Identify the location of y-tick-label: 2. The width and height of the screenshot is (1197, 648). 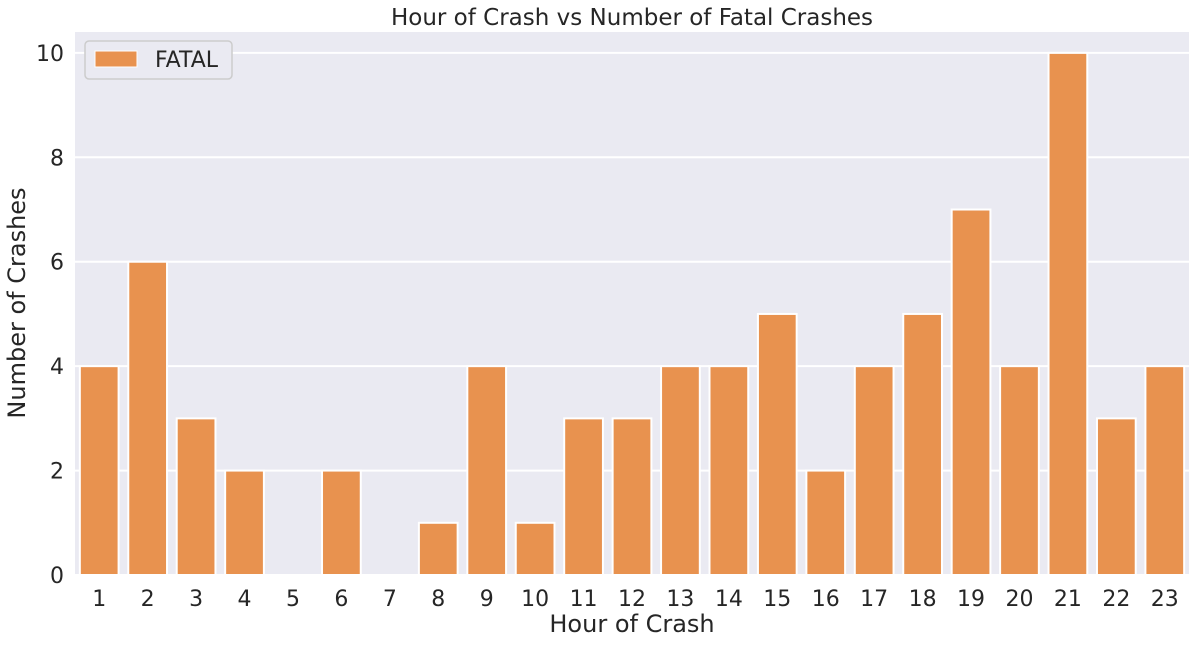
(57, 472).